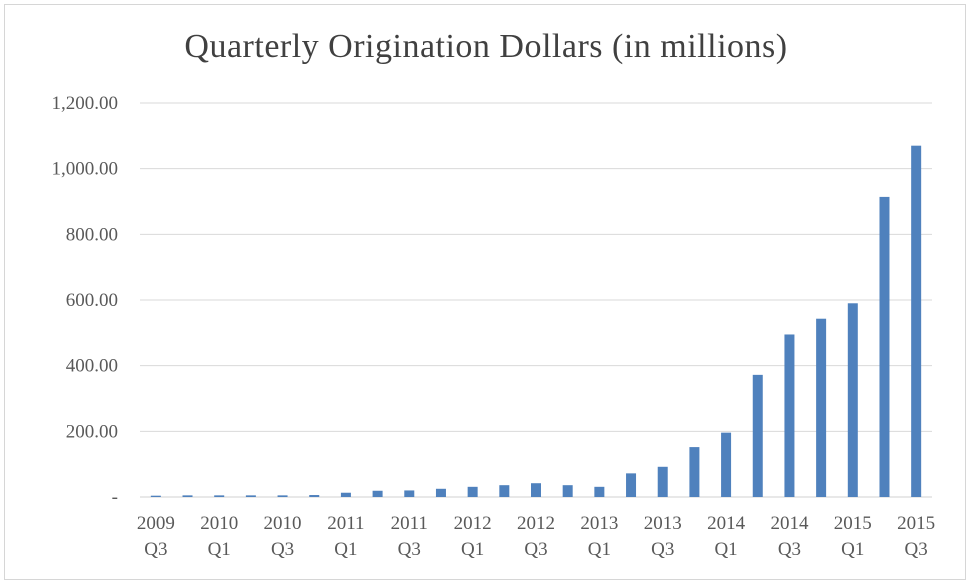 This screenshot has height=586, width=972. What do you see at coordinates (156, 523) in the screenshot?
I see `x-tick-year: 2009` at bounding box center [156, 523].